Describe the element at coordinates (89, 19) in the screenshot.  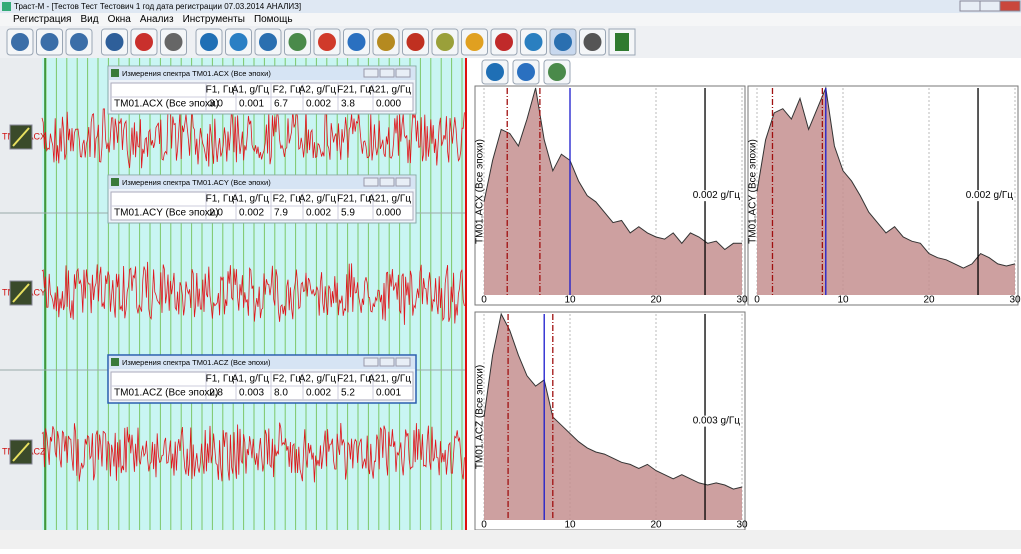
I see `menu-item: Вид` at that location.